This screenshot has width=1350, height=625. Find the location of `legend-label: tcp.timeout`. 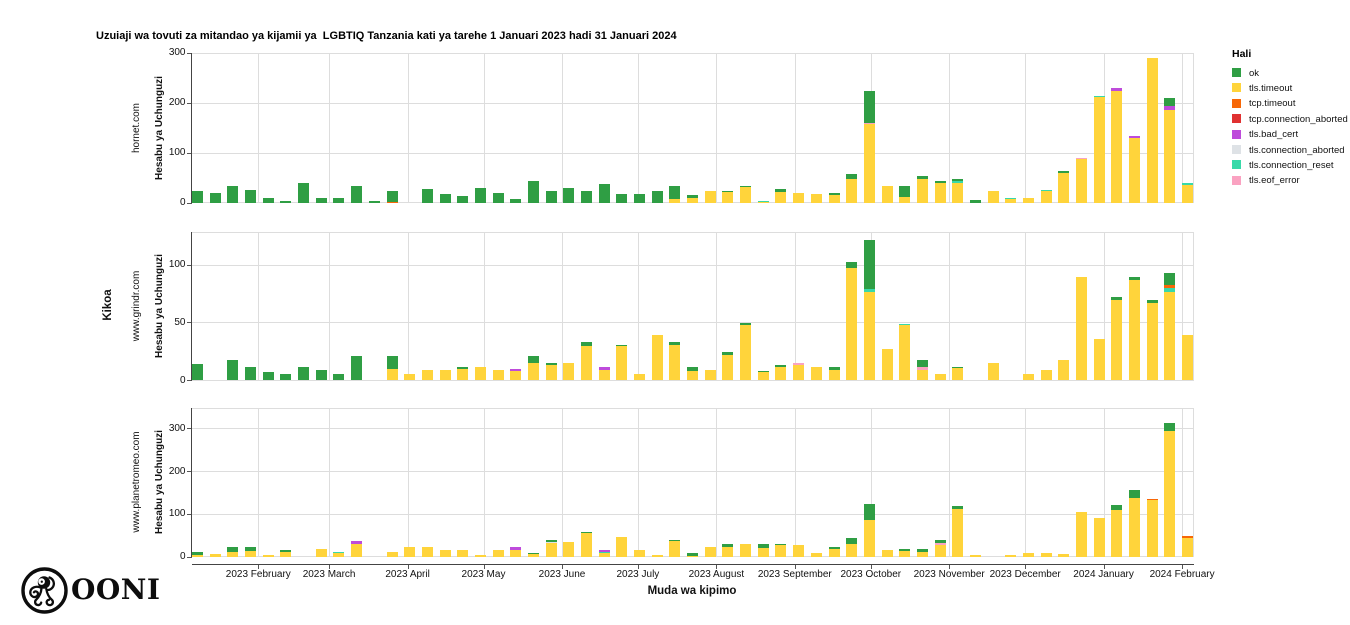

legend-label: tcp.timeout is located at coordinates (1272, 104).